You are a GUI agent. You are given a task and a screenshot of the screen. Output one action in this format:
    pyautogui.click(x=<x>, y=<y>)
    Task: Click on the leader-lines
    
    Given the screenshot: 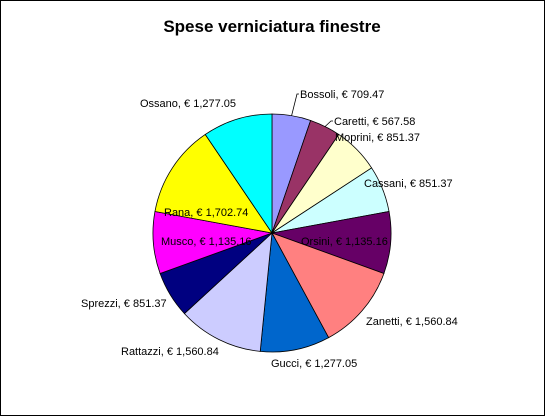 What is the action you would take?
    pyautogui.click(x=312, y=110)
    